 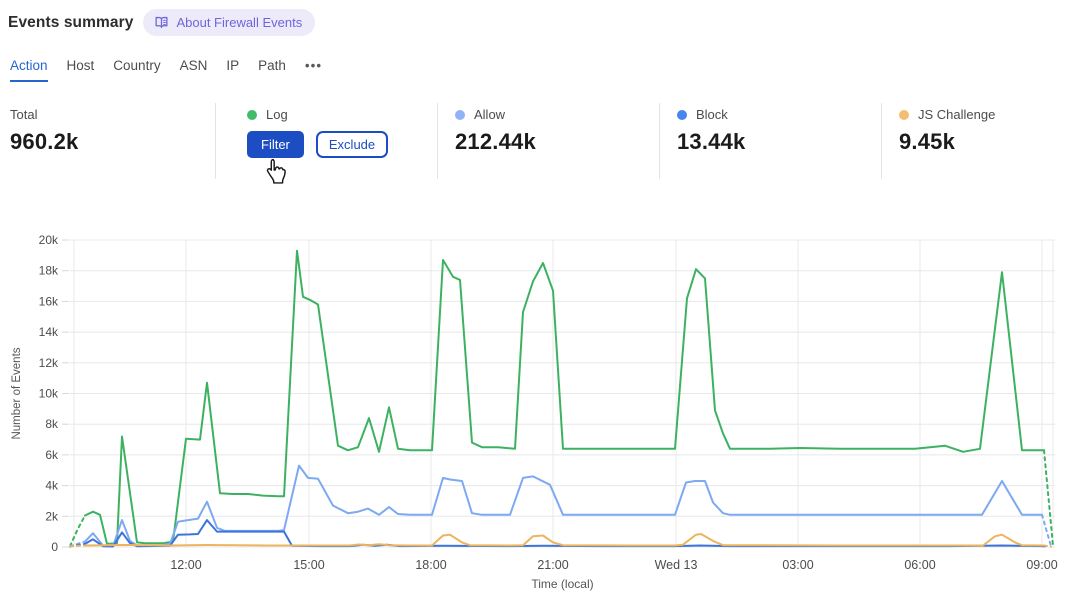 What do you see at coordinates (308, 565) in the screenshot?
I see `x-tick-label: 15:00` at bounding box center [308, 565].